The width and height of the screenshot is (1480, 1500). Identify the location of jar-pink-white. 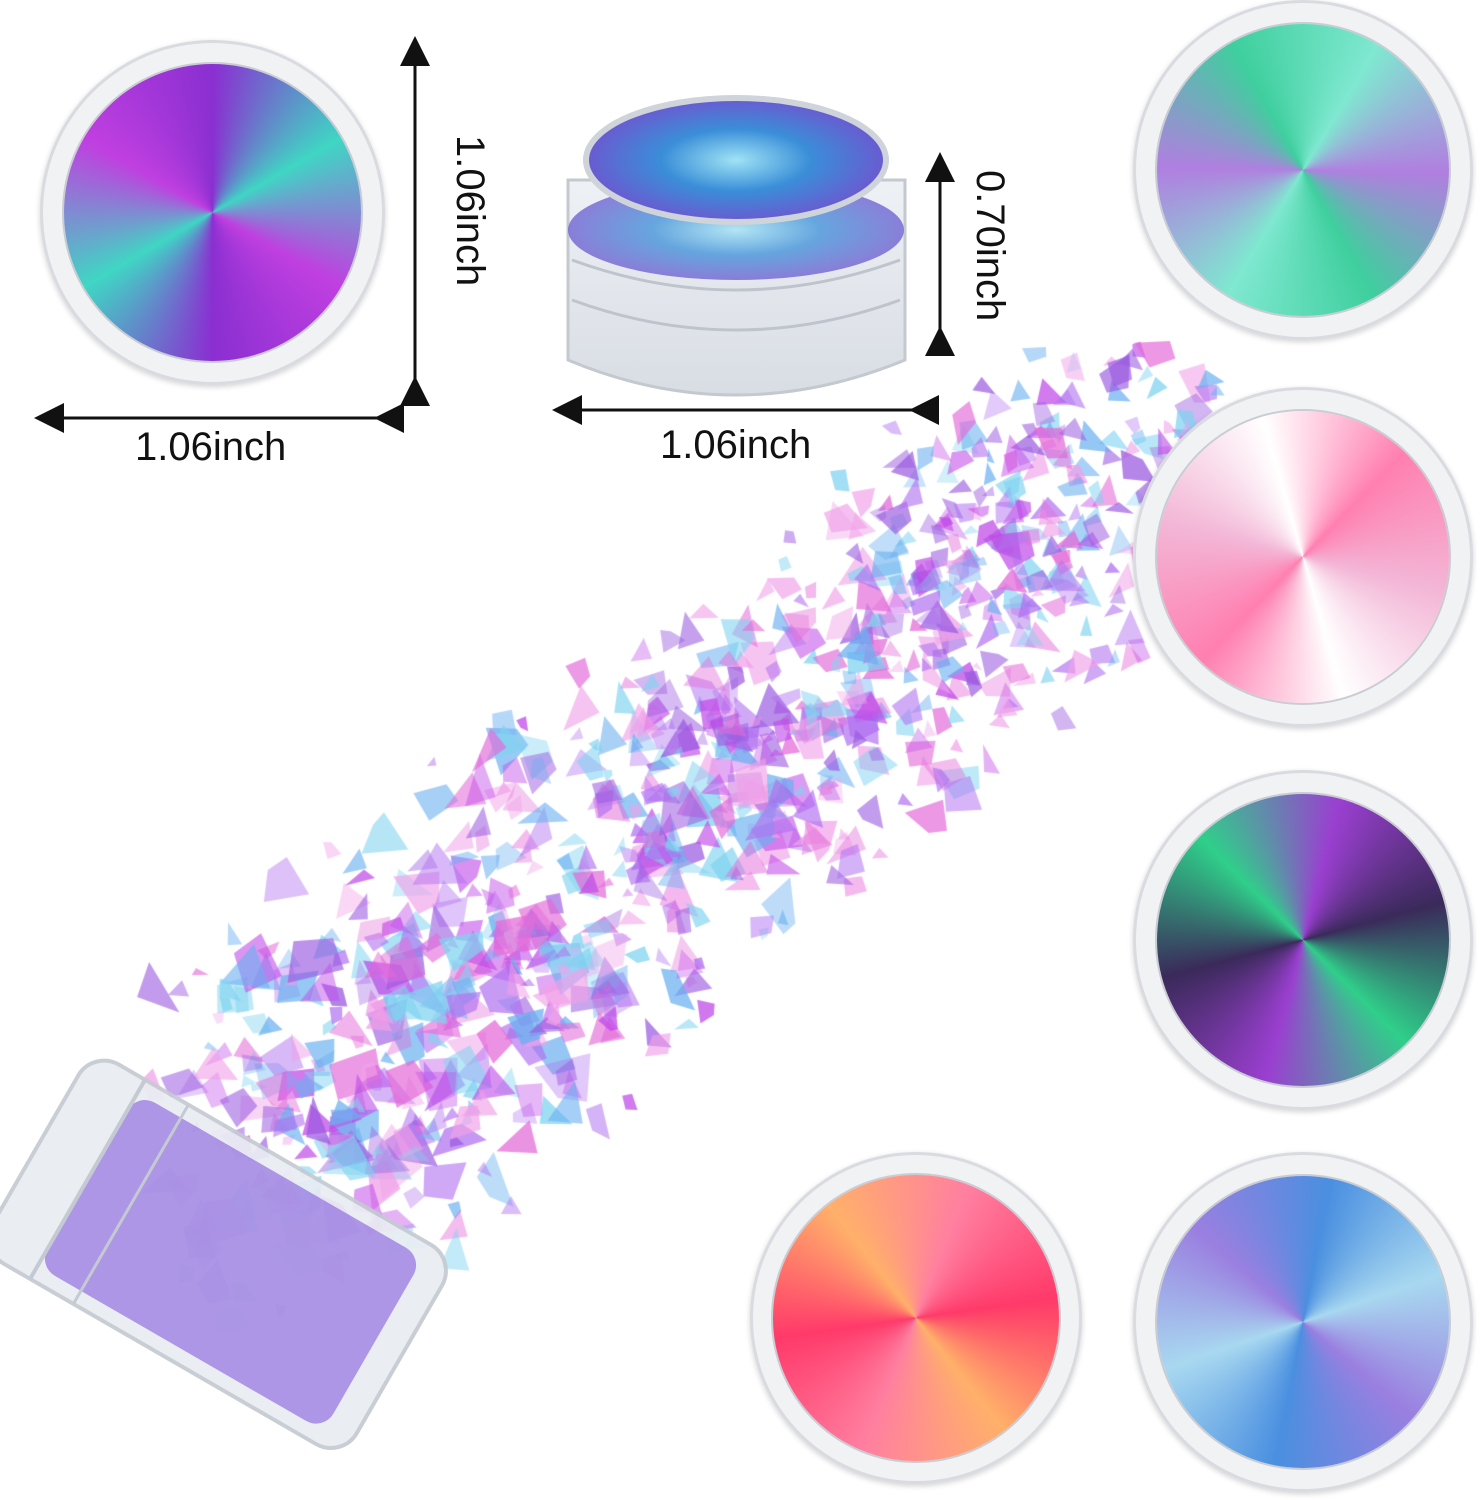
(1303, 557).